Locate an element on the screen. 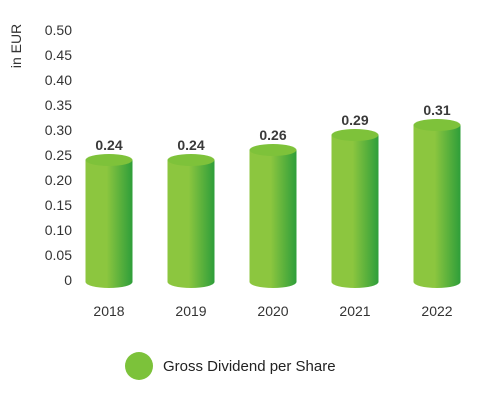 The image size is (500, 402). y-tick-label: 0.40 is located at coordinates (58, 80).